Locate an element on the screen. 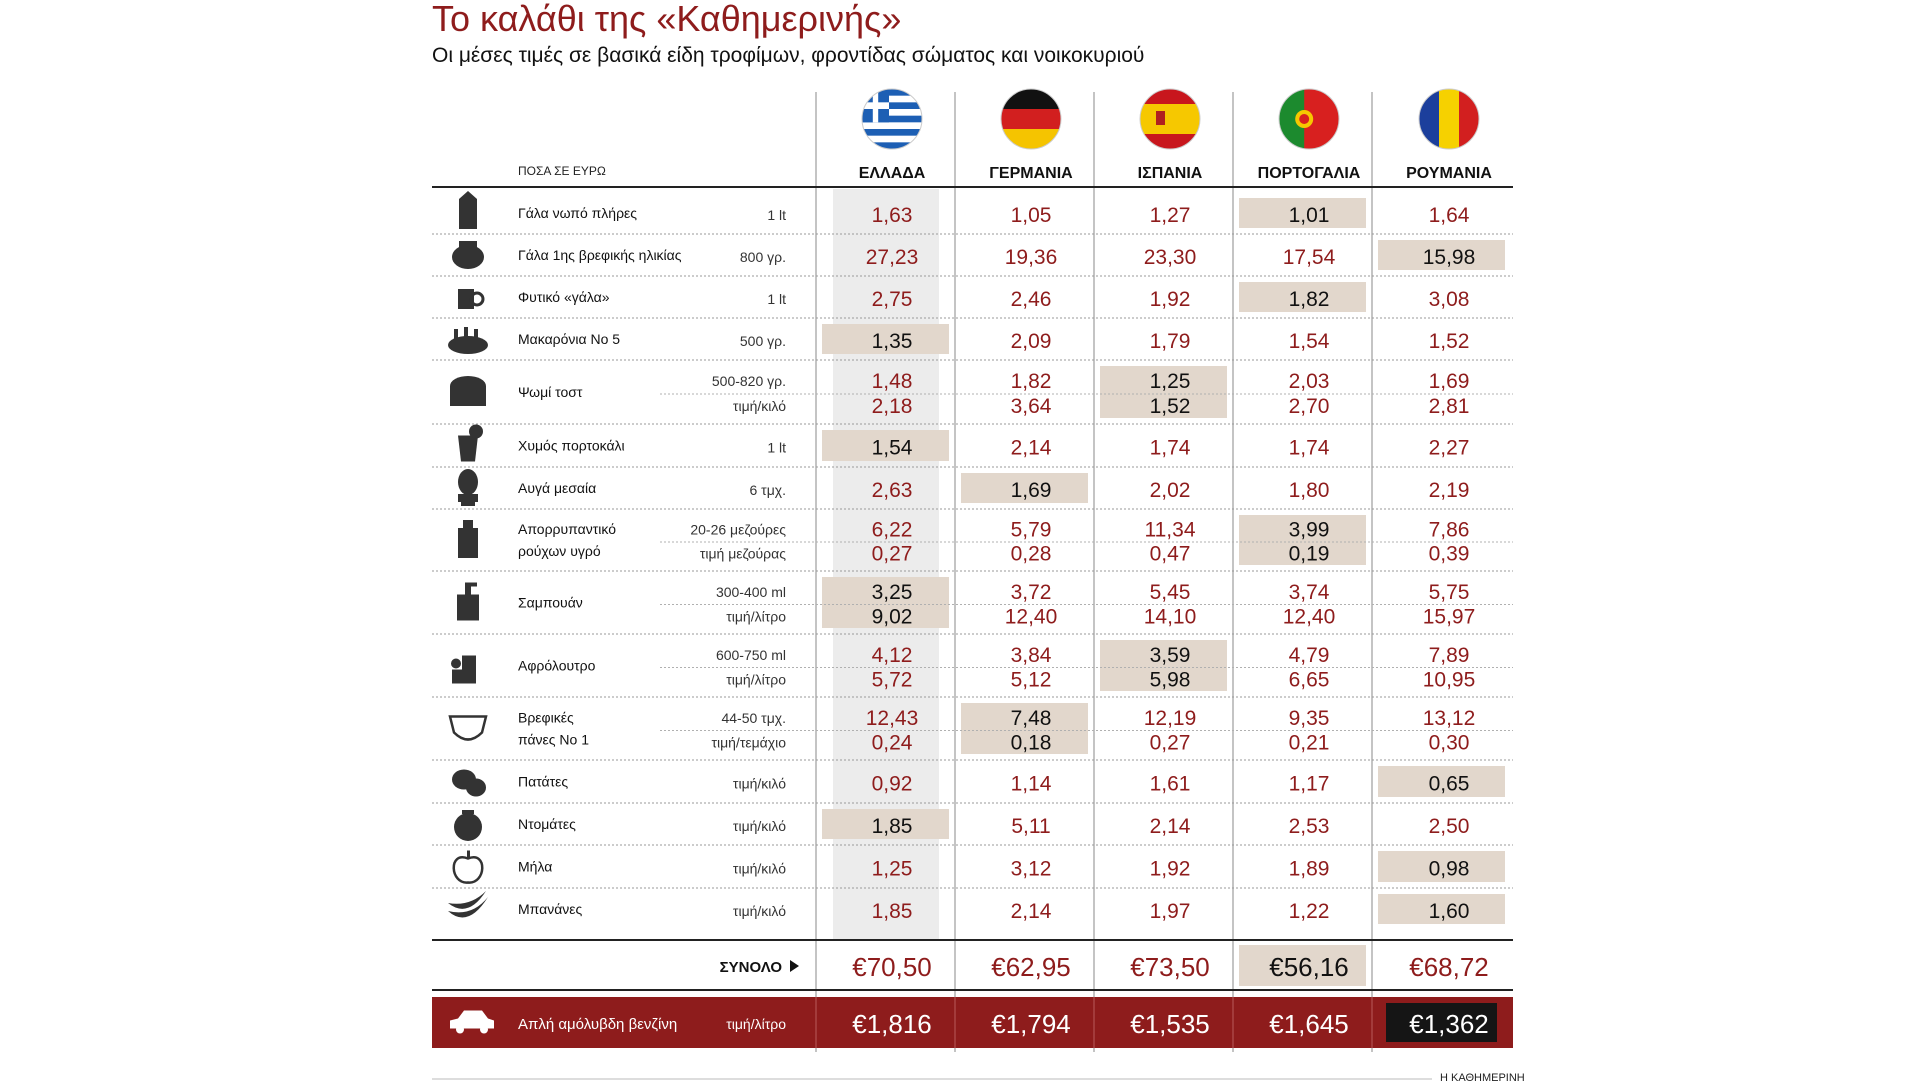  price-value: 5,12 is located at coordinates (1031, 679).